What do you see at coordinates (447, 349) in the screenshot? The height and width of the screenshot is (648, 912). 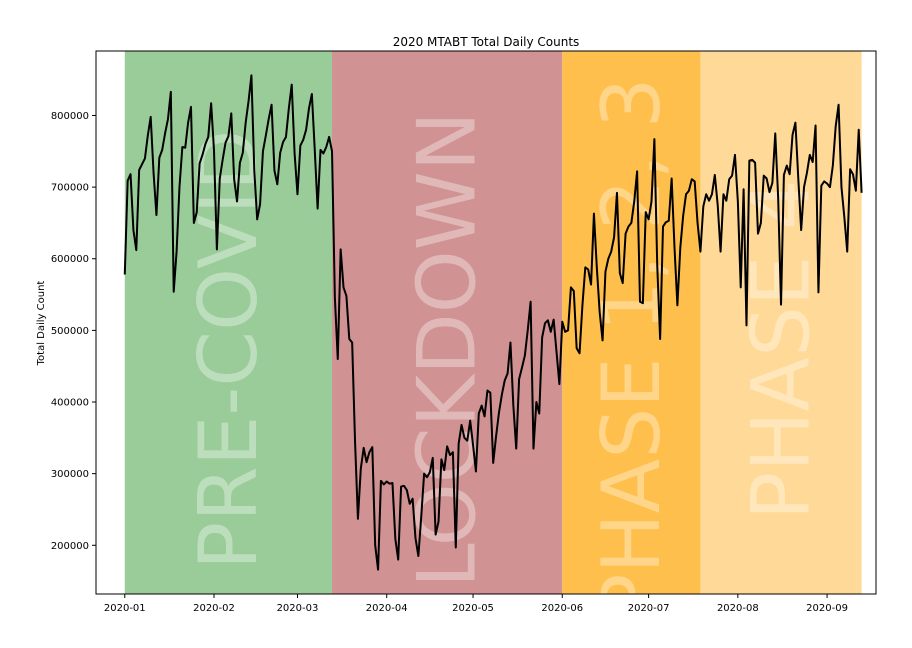 I see `phase-label-1: LOCKDOWN` at bounding box center [447, 349].